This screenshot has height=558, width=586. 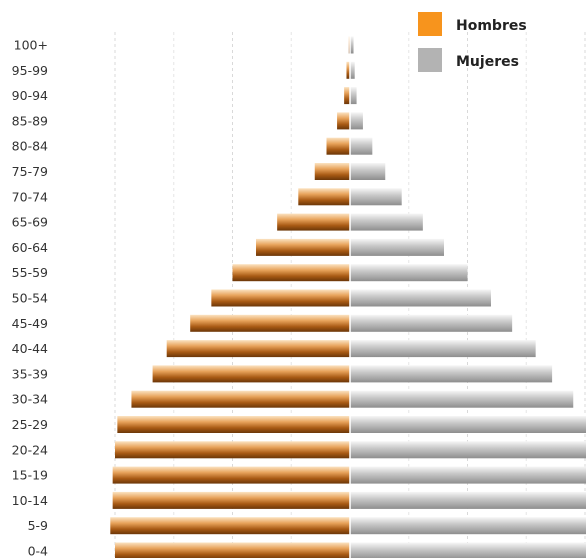 I want to click on legend: Hombres Mujeres, so click(x=472, y=42).